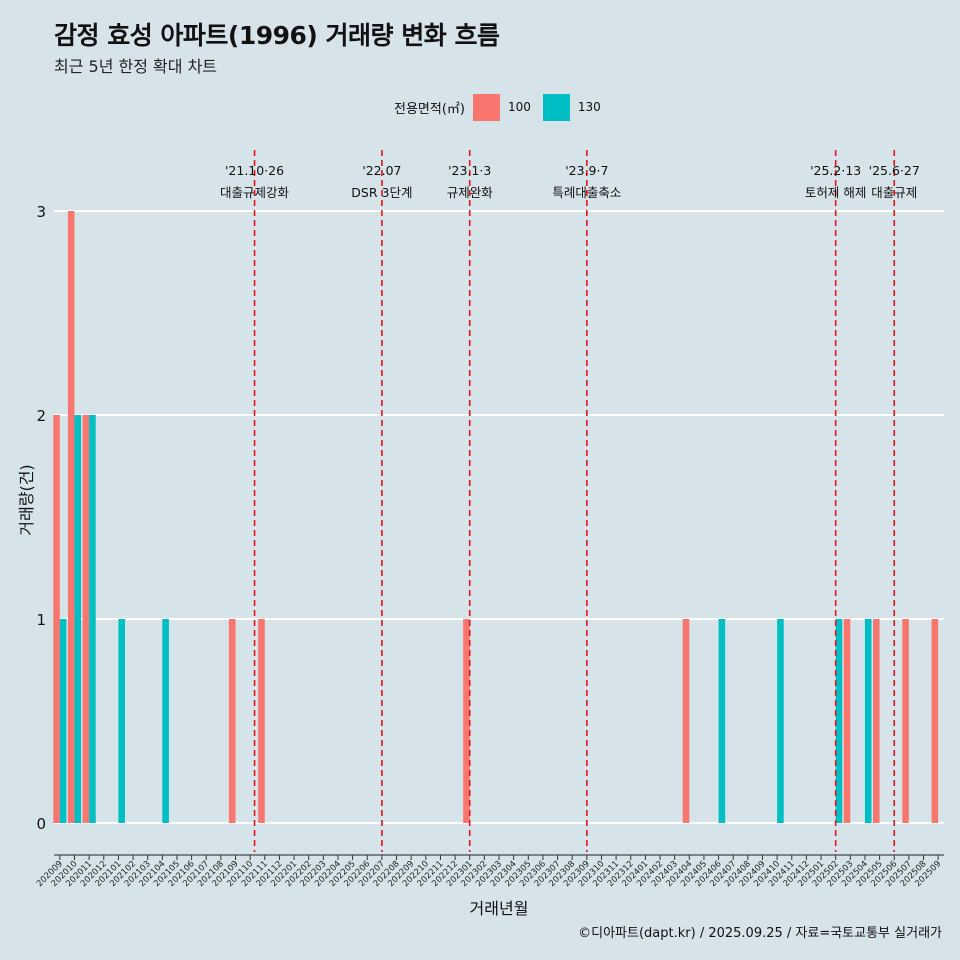  I want to click on legend-title: 전용면적(㎡), so click(429, 109).